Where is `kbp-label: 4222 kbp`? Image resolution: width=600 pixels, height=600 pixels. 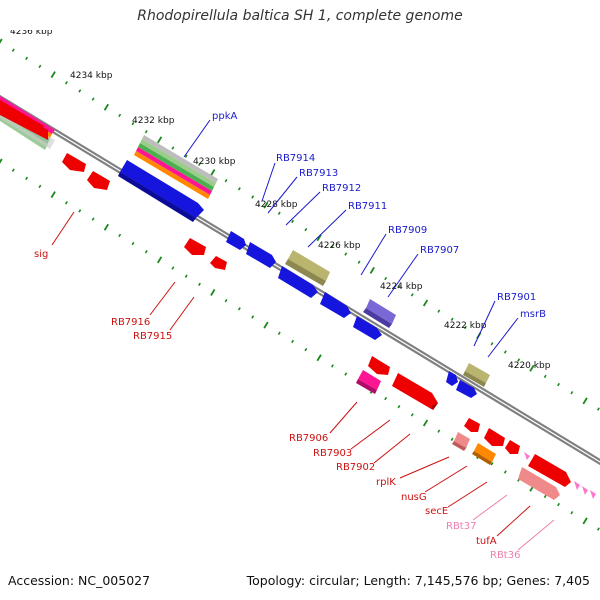 kbp-label: 4222 kbp is located at coordinates (465, 326).